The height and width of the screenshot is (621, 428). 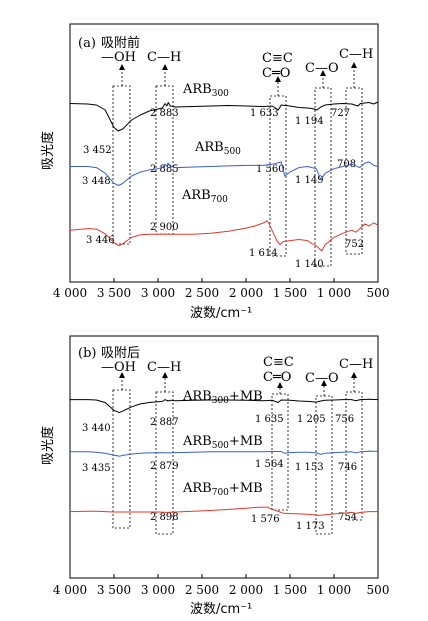 I want to click on x-axis-a: 4 000 3 500 3 000 2 500 2 000 1 500 1 000 500, so click(x=221, y=289).